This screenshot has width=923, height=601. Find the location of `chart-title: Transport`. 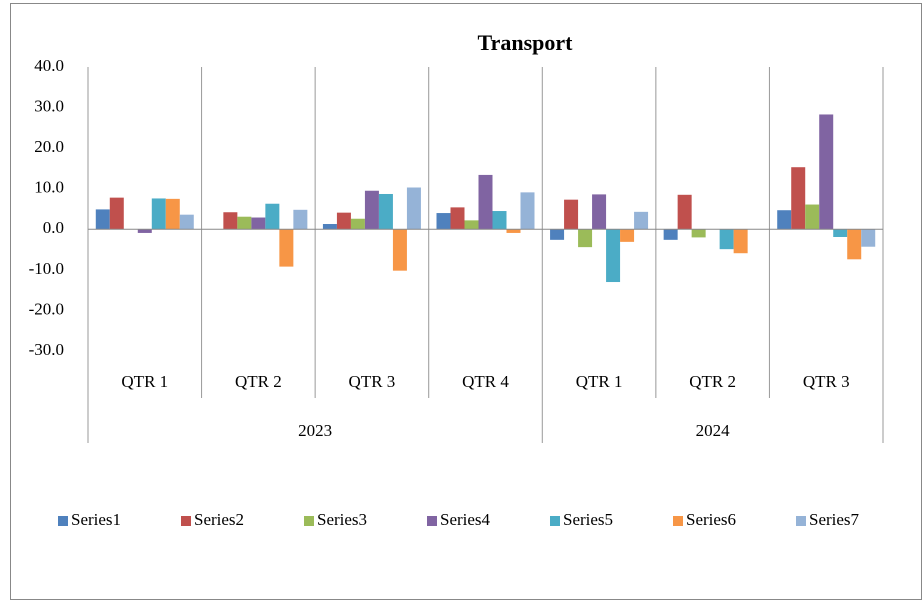

chart-title: Transport is located at coordinates (526, 42).